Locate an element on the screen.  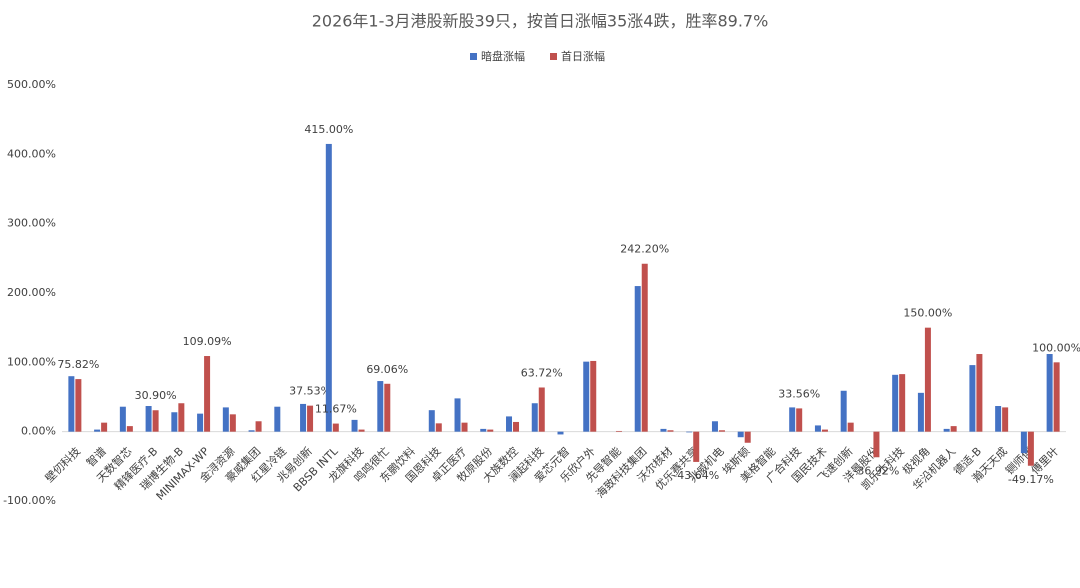
data-label: 63.72% is located at coordinates (542, 372).